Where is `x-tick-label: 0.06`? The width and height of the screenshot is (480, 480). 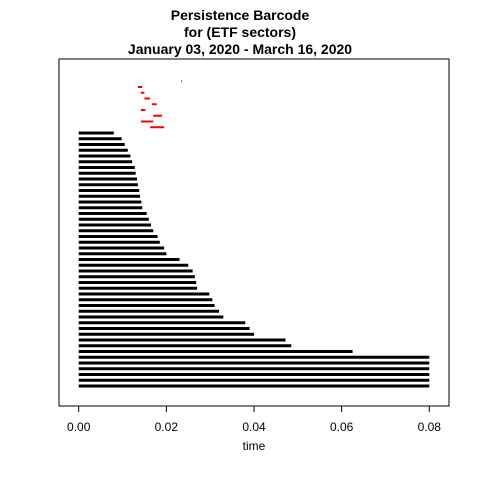 x-tick-label: 0.06 is located at coordinates (342, 427).